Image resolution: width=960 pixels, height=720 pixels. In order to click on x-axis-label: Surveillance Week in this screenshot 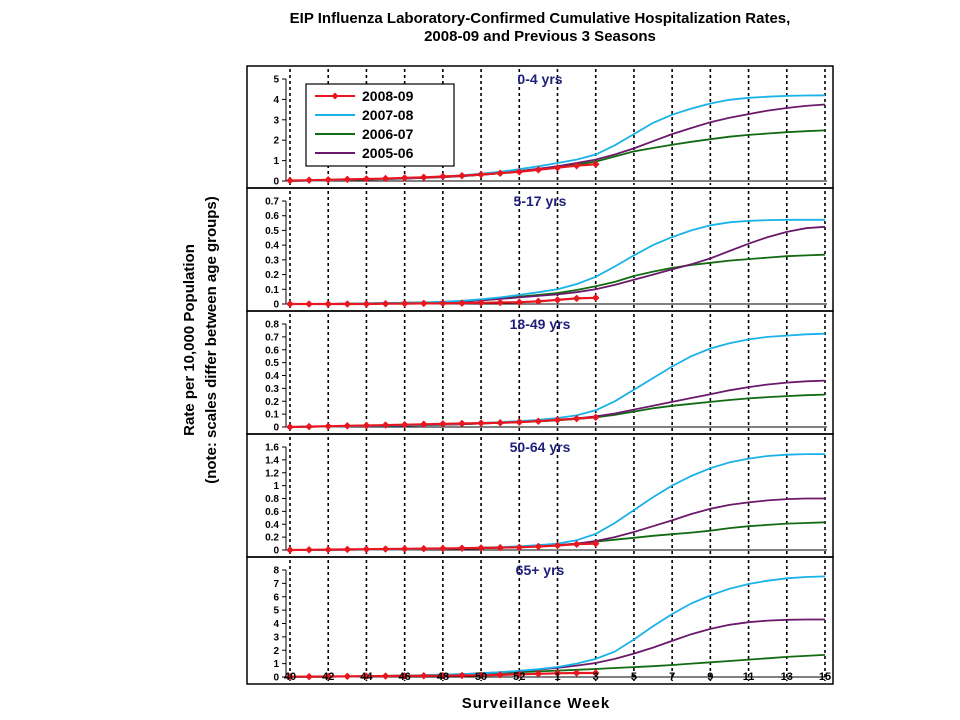, I will do `click(536, 703)`.